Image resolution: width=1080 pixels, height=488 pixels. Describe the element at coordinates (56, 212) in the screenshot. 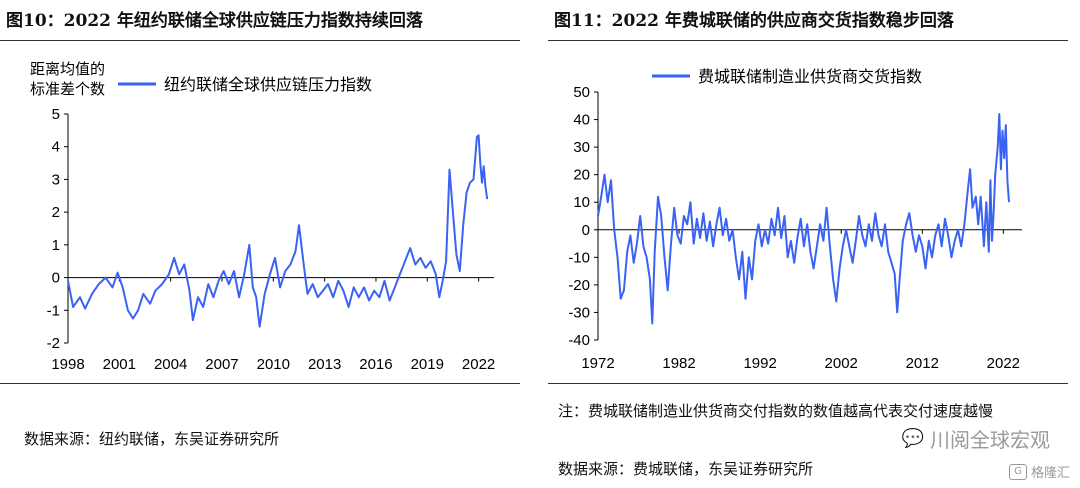

I see `y-tick-label: 2` at that location.